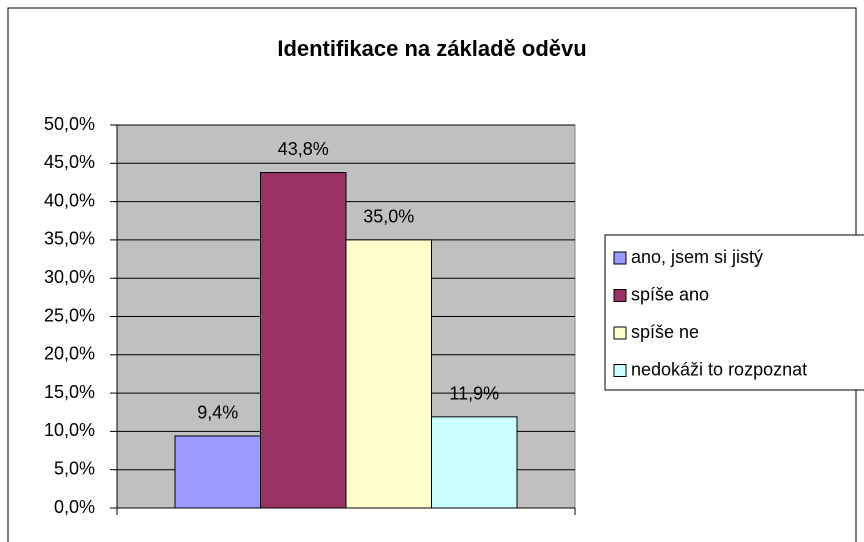  What do you see at coordinates (69, 277) in the screenshot?
I see `y-tick-label: 30,0%` at bounding box center [69, 277].